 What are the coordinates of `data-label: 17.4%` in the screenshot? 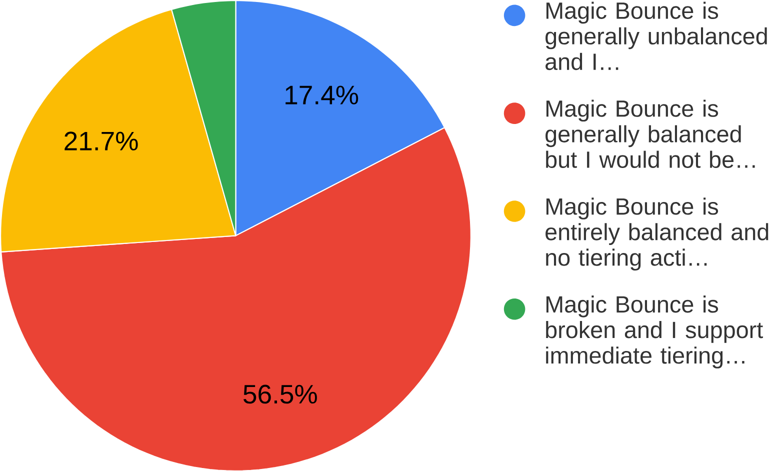 It's located at (322, 95).